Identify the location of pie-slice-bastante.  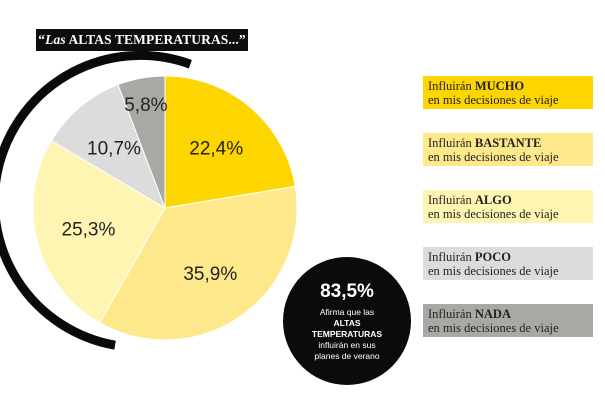
(198, 263).